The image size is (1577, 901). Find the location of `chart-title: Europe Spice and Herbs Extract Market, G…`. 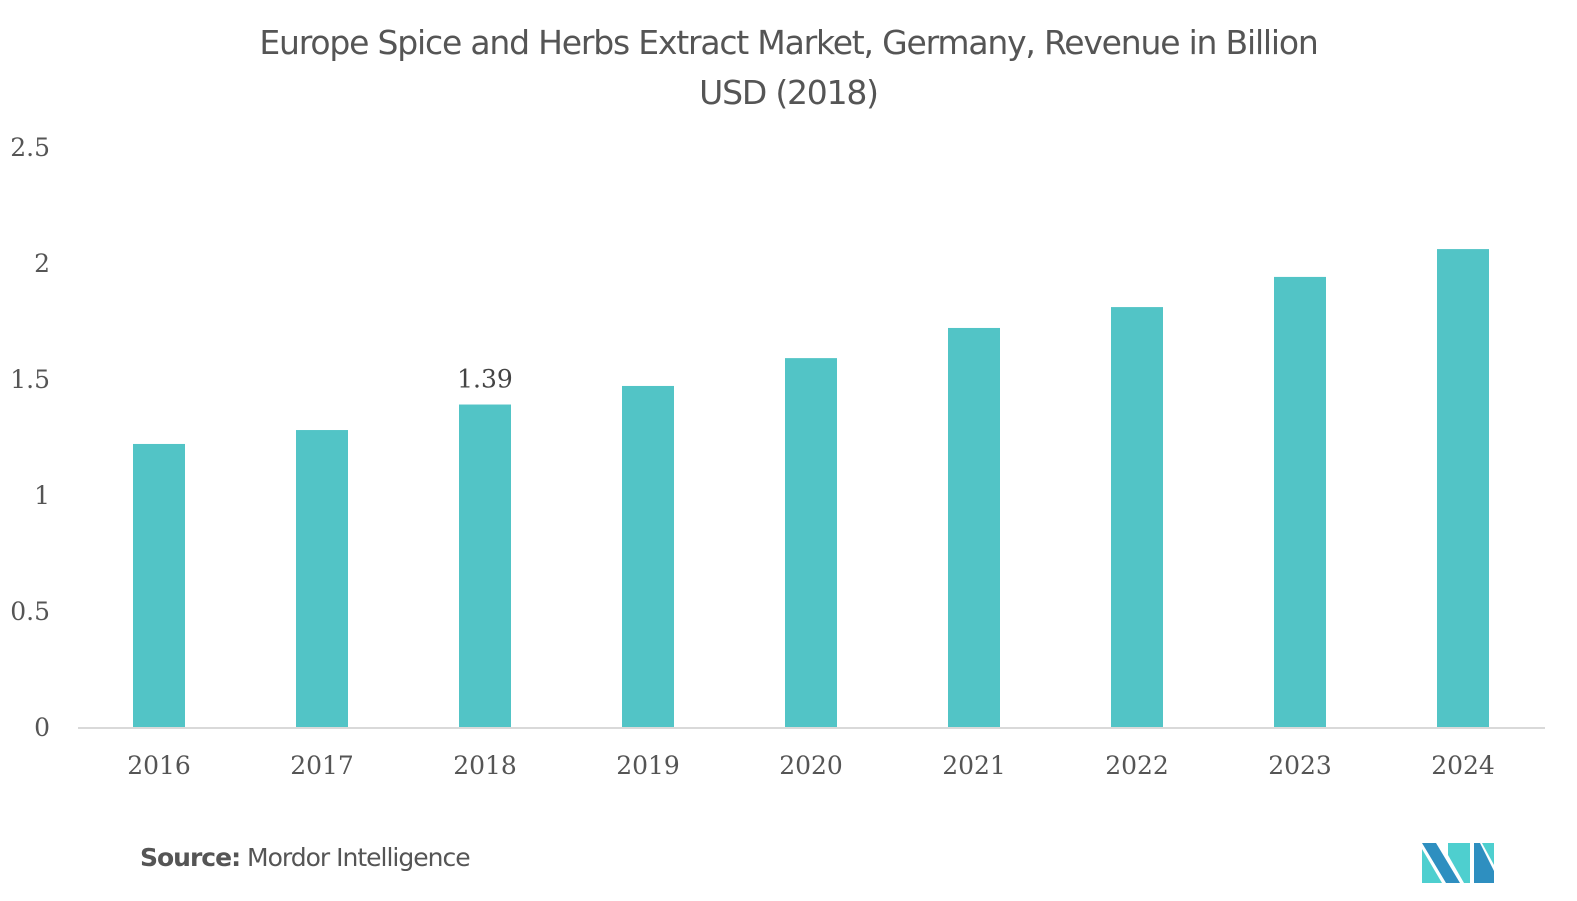

chart-title: Europe Spice and Herbs Extract Market, G… is located at coordinates (788, 68).